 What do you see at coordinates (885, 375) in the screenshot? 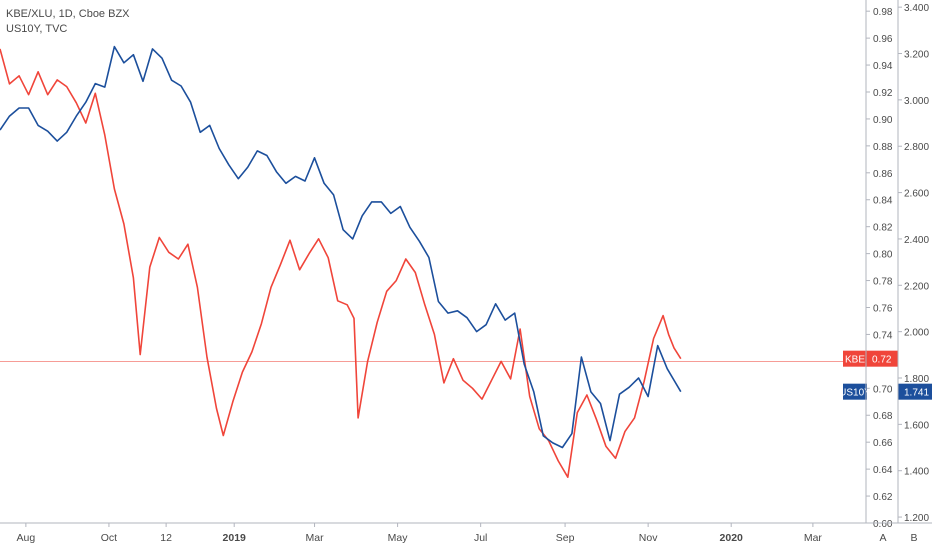
I see `last-value-markers: KBE 0.72 US10Y 1.741` at bounding box center [885, 375].